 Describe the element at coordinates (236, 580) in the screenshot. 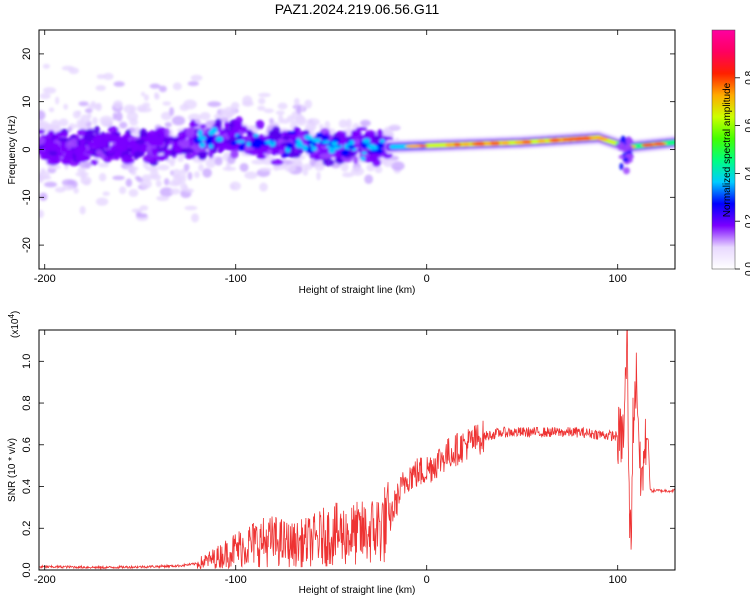

I see `snr-x-tick-label: -100` at that location.